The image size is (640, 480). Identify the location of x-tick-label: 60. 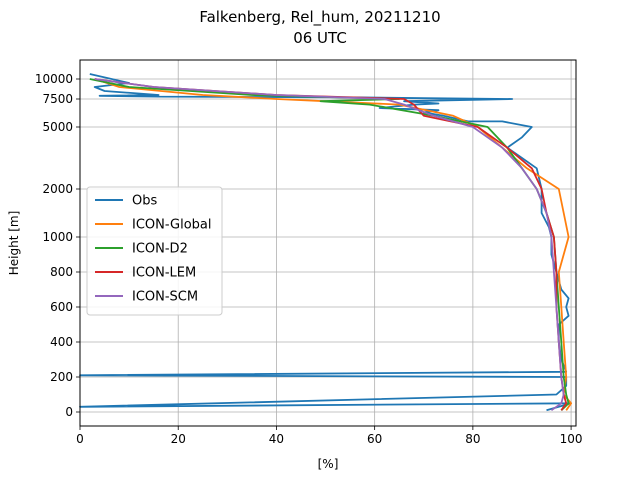
(374, 439).